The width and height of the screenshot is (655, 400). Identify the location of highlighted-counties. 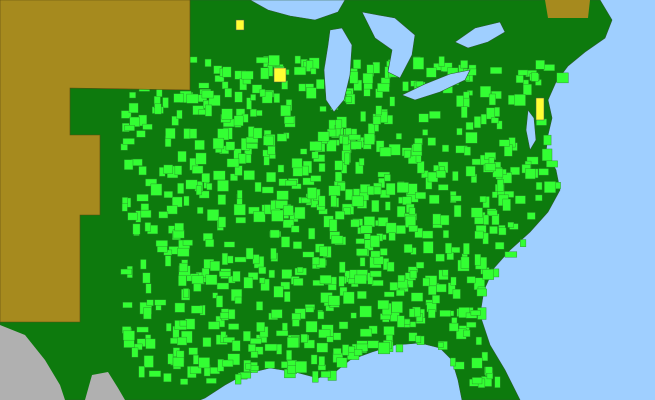
(390, 70).